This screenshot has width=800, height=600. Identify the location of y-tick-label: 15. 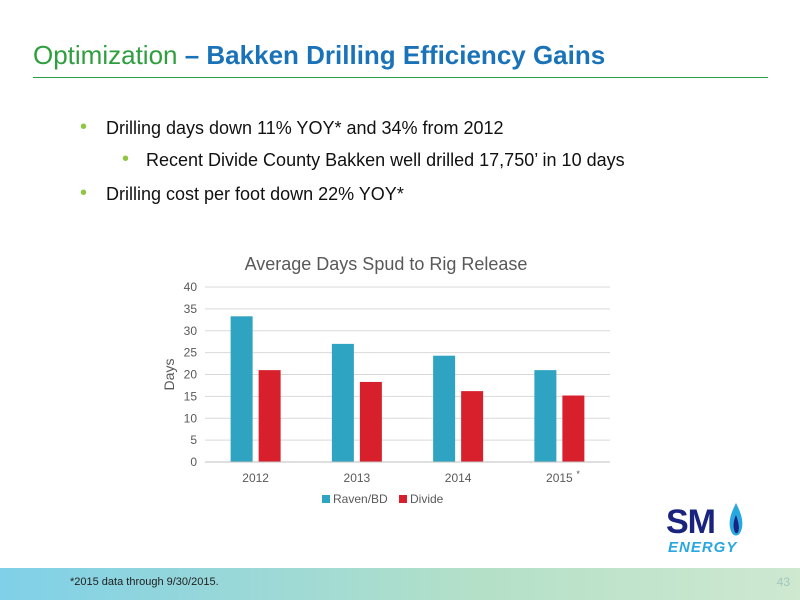
(191, 396).